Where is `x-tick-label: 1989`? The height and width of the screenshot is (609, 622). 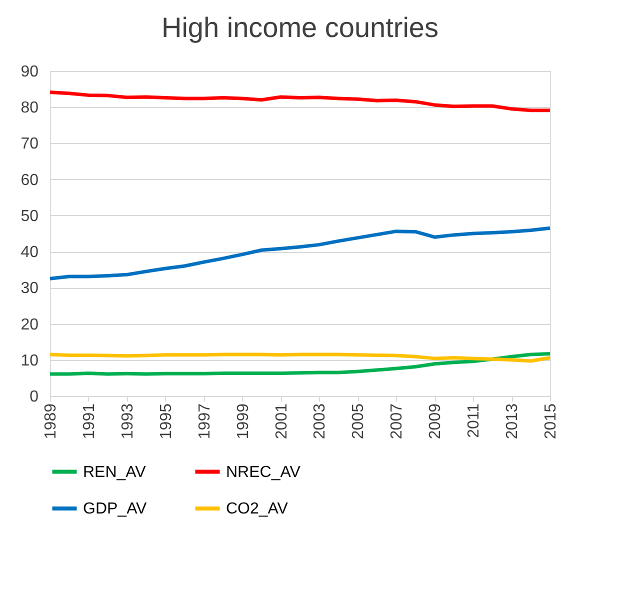
x-tick-label: 1989 is located at coordinates (51, 421).